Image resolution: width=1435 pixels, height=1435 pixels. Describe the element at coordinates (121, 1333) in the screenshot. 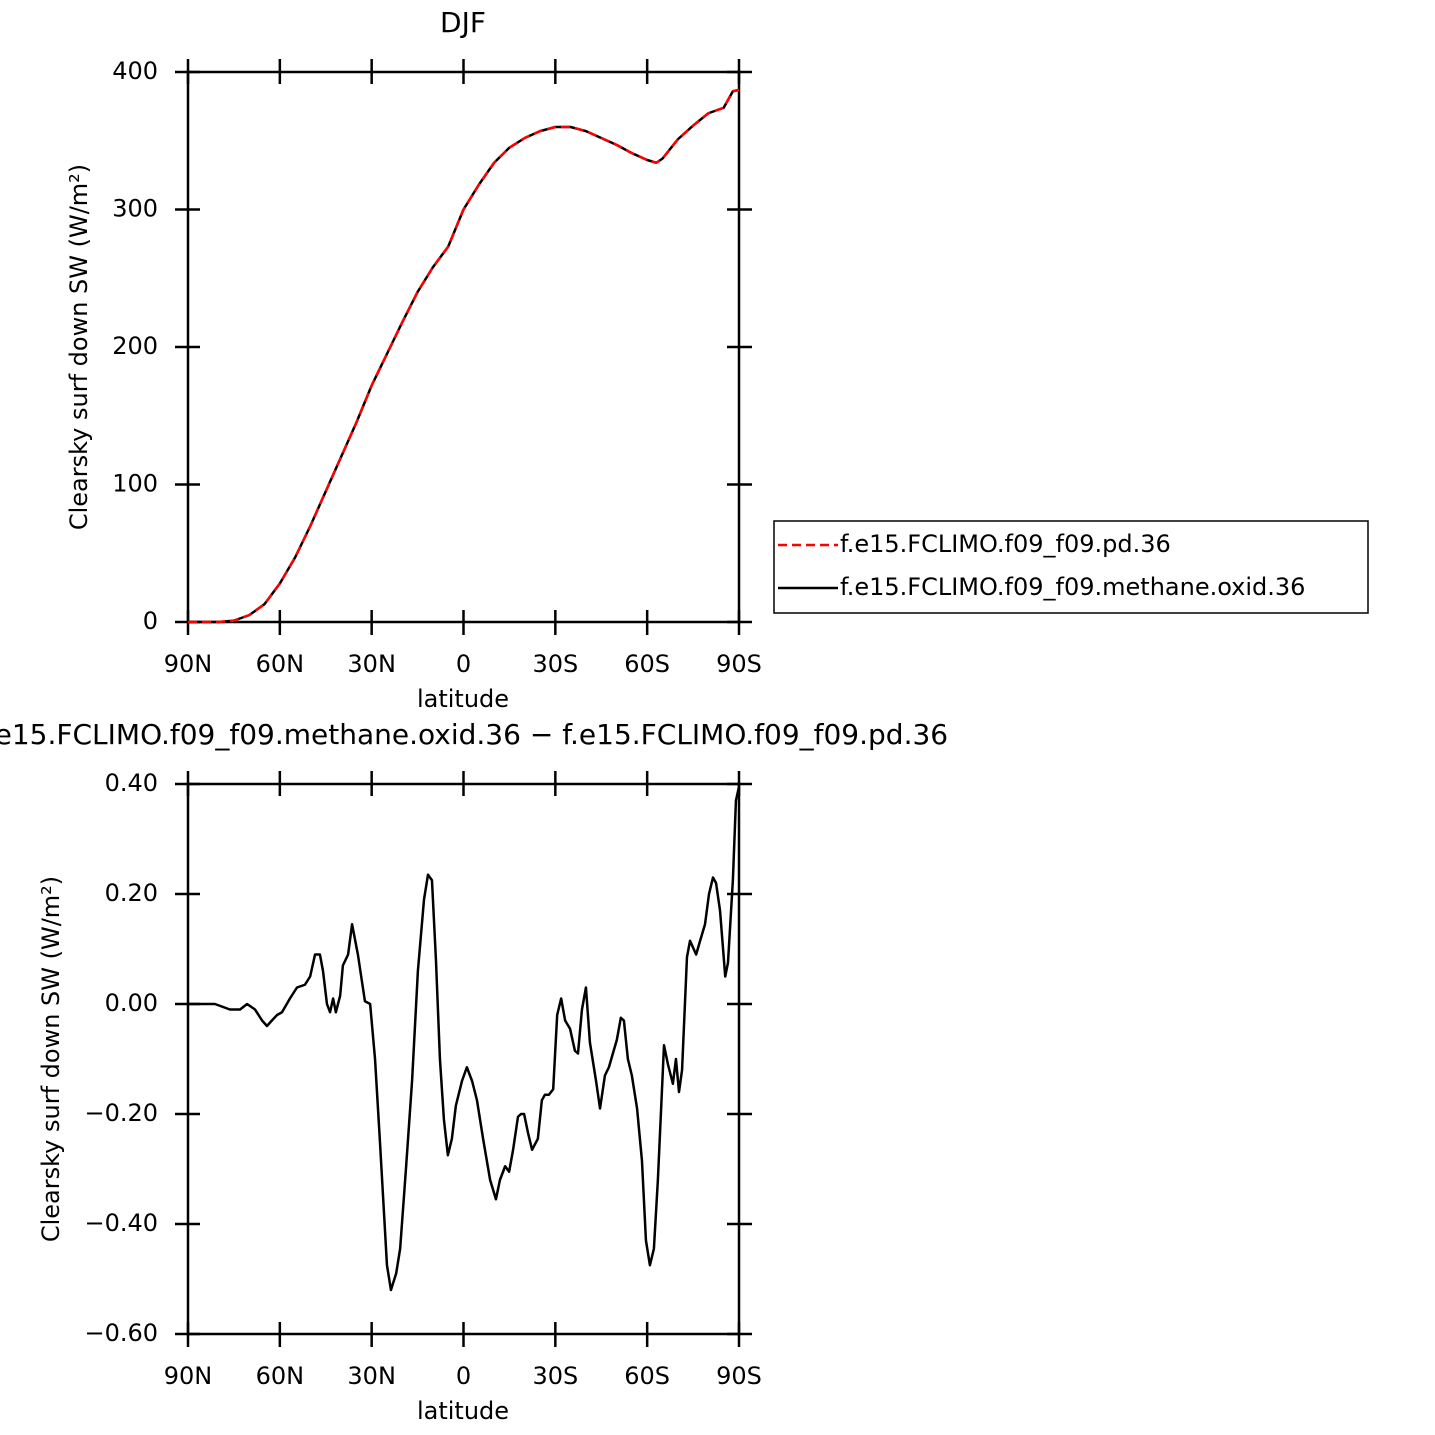

I see `y-tick-label: −0.60` at that location.